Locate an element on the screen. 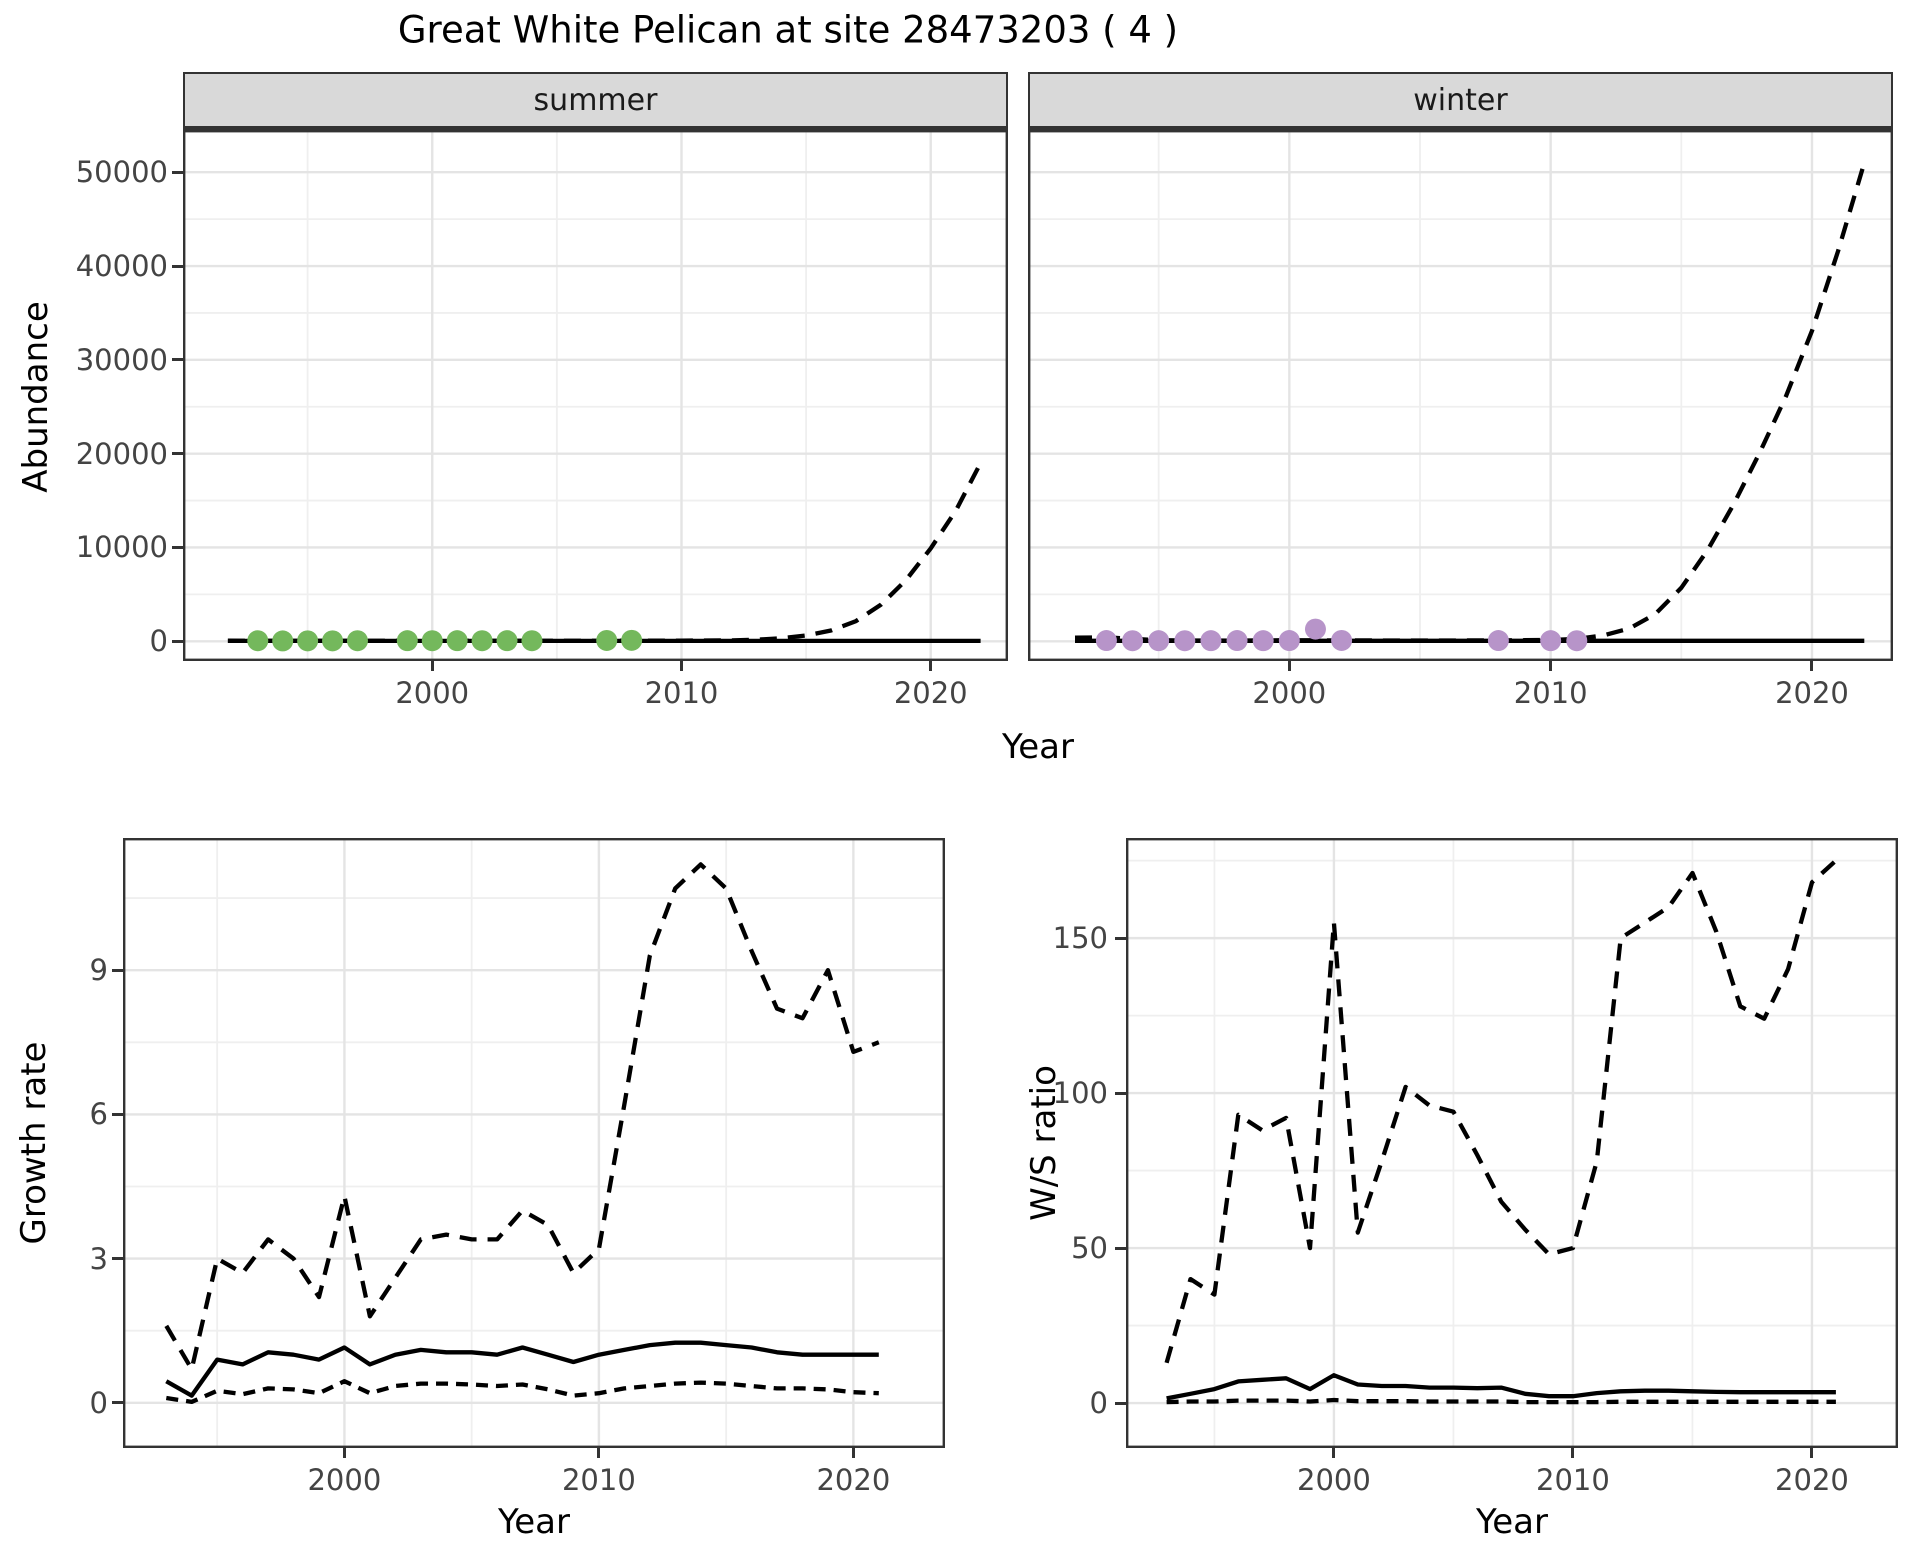 This screenshot has height=1560, width=1920. panel-border is located at coordinates (595, 395).